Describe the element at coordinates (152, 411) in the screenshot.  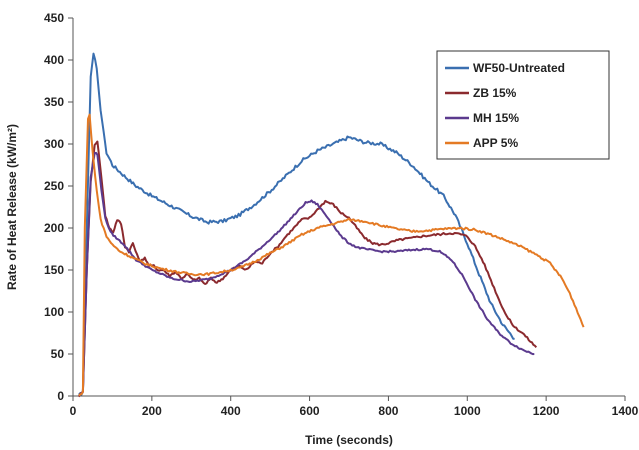
I see `x-tick-label: 200` at that location.